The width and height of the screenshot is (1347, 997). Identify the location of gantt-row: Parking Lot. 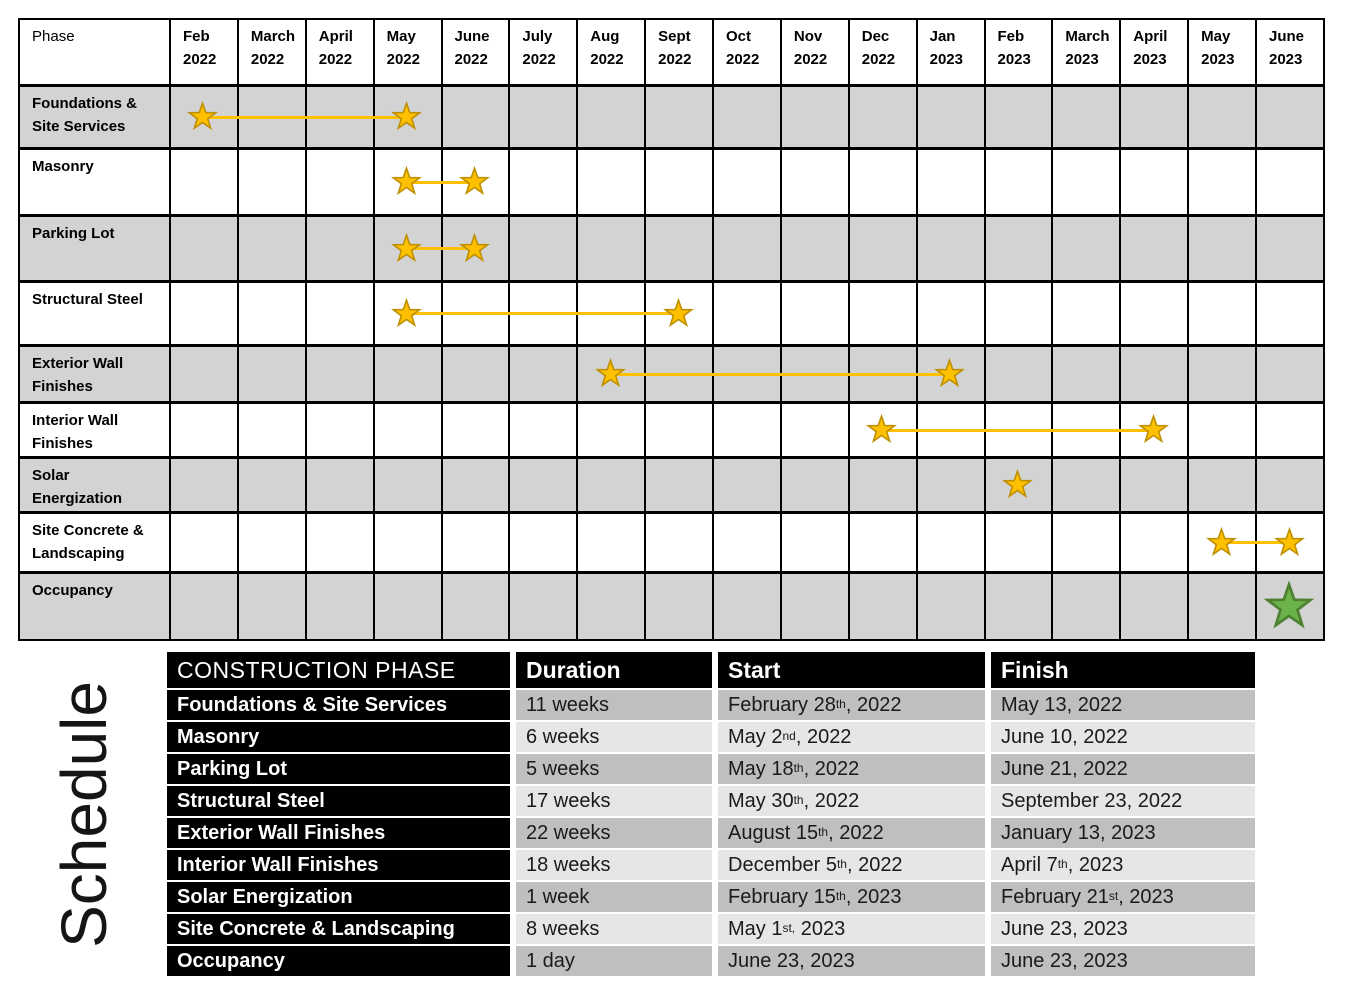
(671, 250).